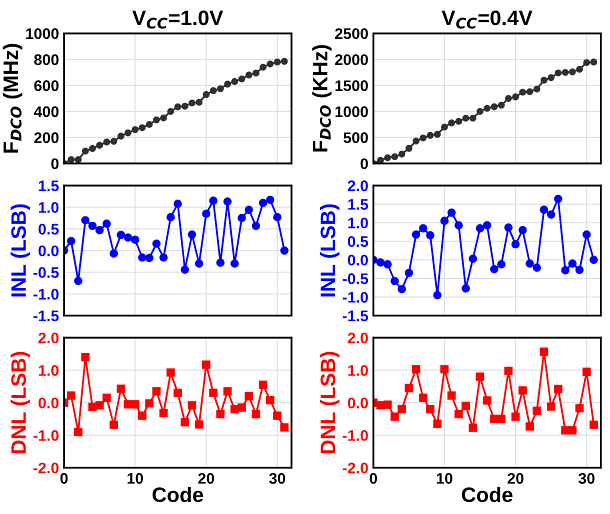 The width and height of the screenshot is (610, 514). I want to click on y-tick-label: 2500, so click(351, 34).